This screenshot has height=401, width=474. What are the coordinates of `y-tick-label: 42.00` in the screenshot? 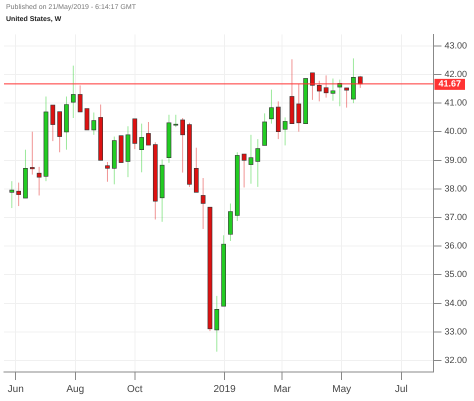 It's located at (456, 73).